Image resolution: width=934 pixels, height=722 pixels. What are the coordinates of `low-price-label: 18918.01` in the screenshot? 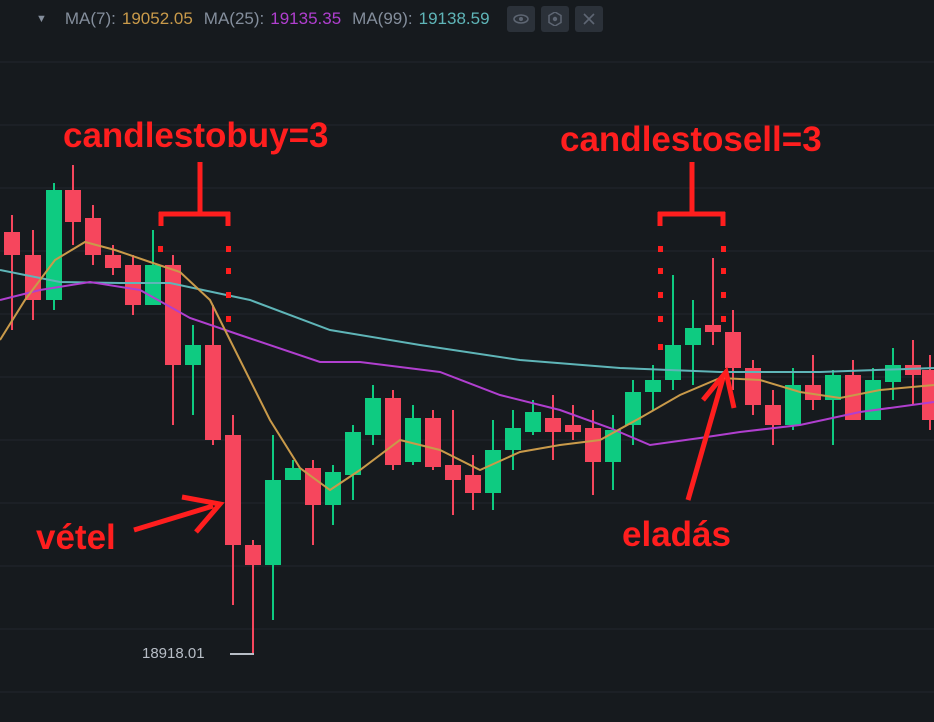 It's located at (173, 653).